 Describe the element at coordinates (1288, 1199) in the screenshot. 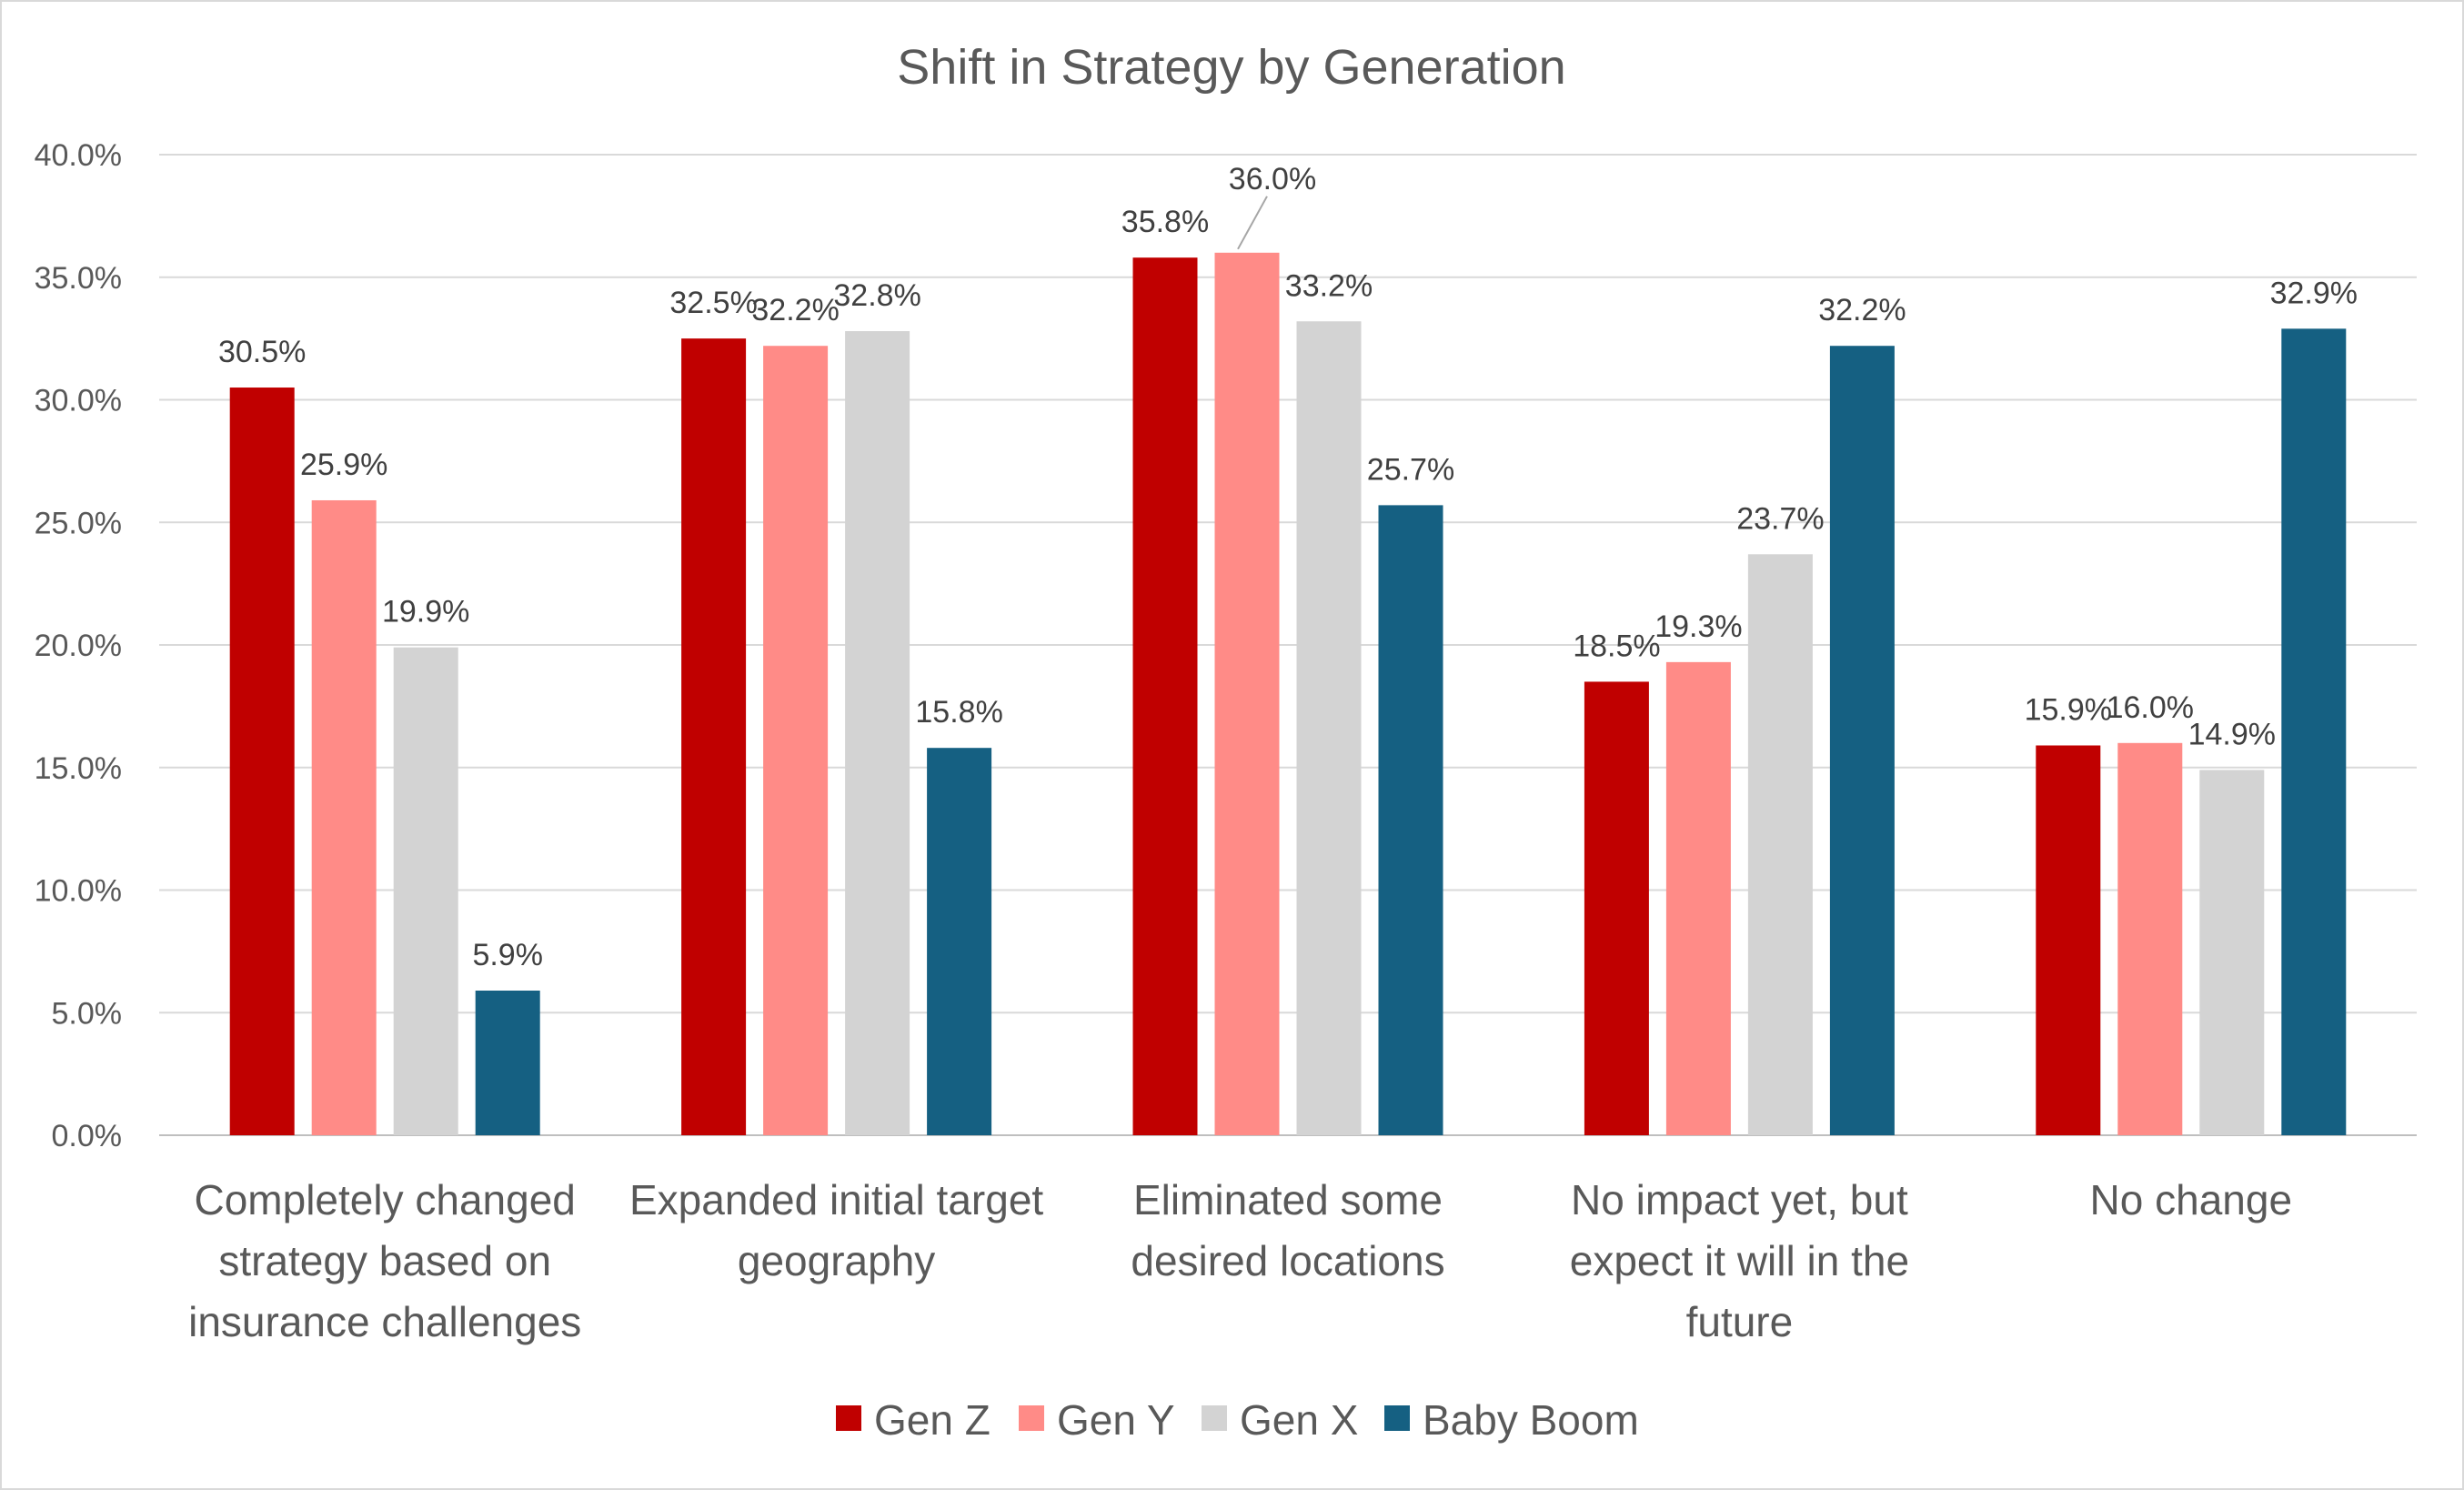

I see `category-label: Eliminated some` at that location.